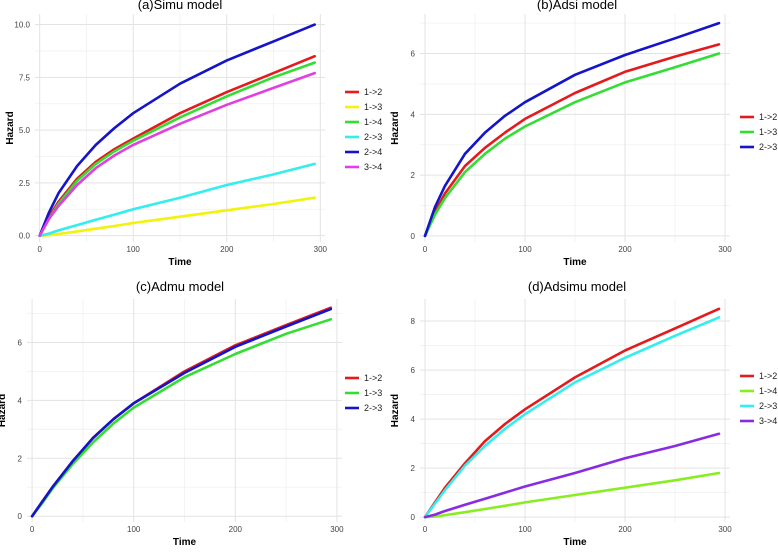  What do you see at coordinates (758, 398) in the screenshot?
I see `legend: 1->2 1->4 2->3 3->4` at bounding box center [758, 398].